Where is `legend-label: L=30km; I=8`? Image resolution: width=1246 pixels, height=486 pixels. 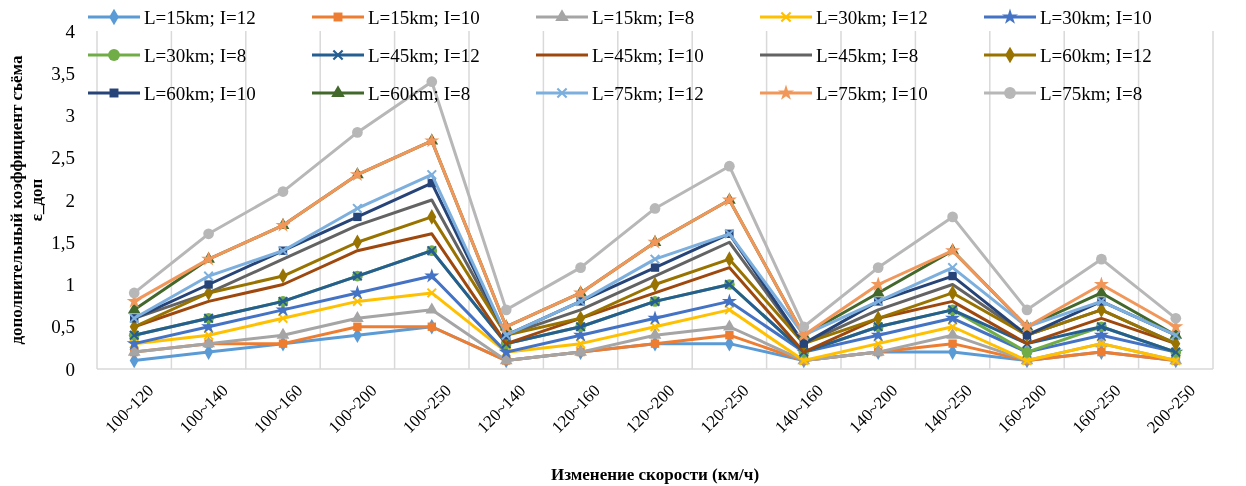
legend-label: L=30km; I=8 is located at coordinates (195, 55).